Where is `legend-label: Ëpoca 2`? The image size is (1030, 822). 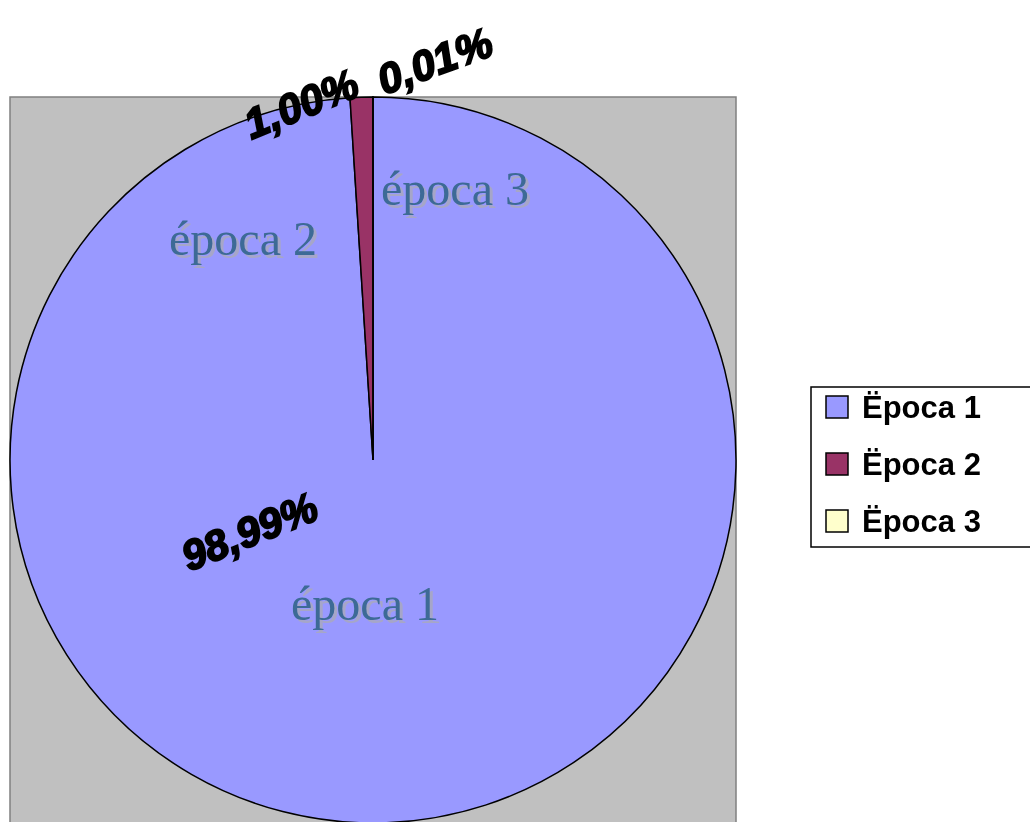 legend-label: Ëpoca 2 is located at coordinates (921, 464).